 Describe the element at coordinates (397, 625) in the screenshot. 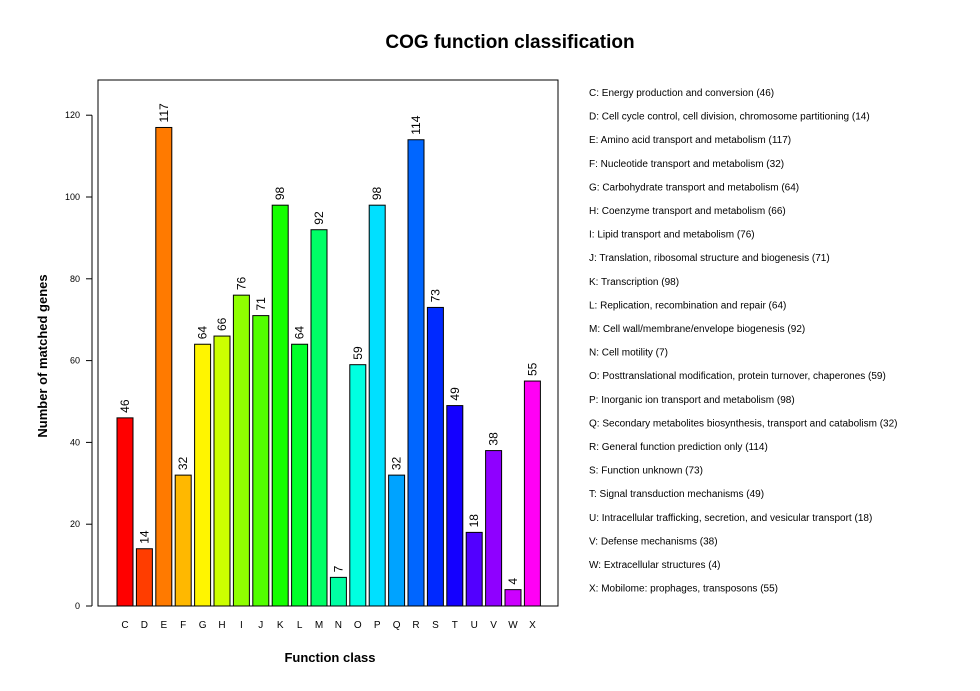

I see `x-tick-label-Q: Q` at that location.